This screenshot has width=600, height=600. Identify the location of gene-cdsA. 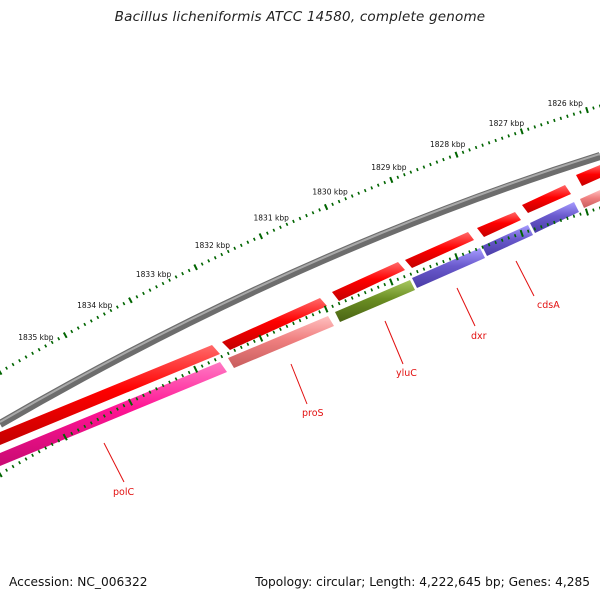
(507, 240).